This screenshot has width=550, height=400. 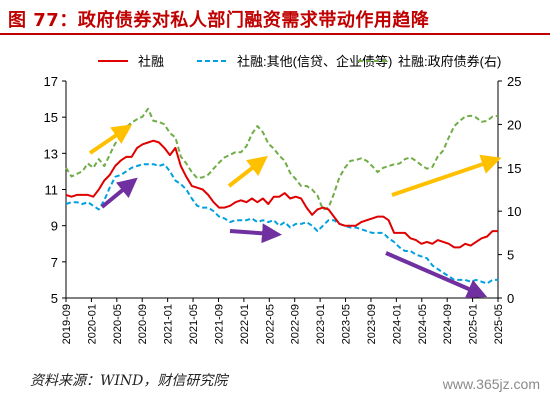 What do you see at coordinates (499, 324) in the screenshot?
I see `x-tick-label: 2025-05` at bounding box center [499, 324].